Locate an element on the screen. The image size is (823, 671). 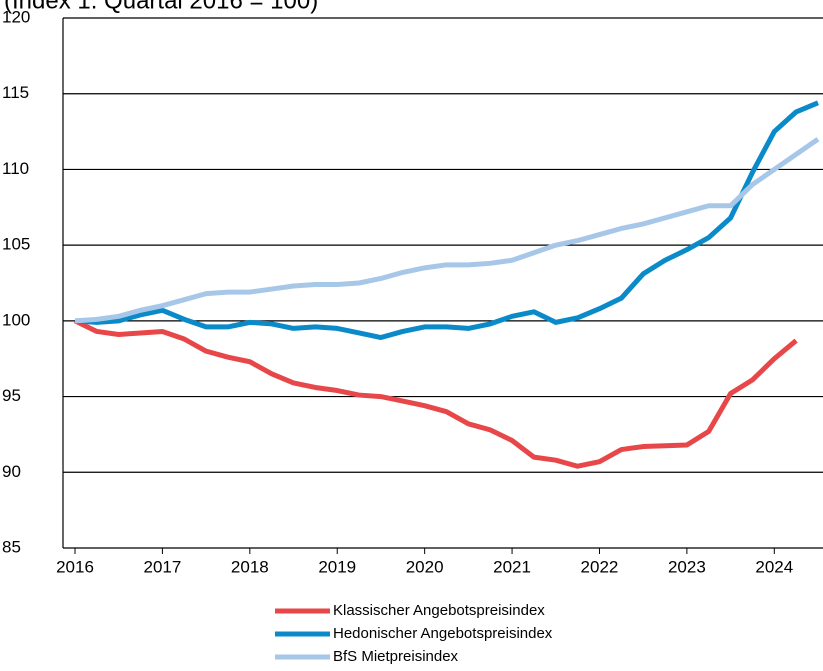
x-tick-label: 2024 is located at coordinates (774, 566).